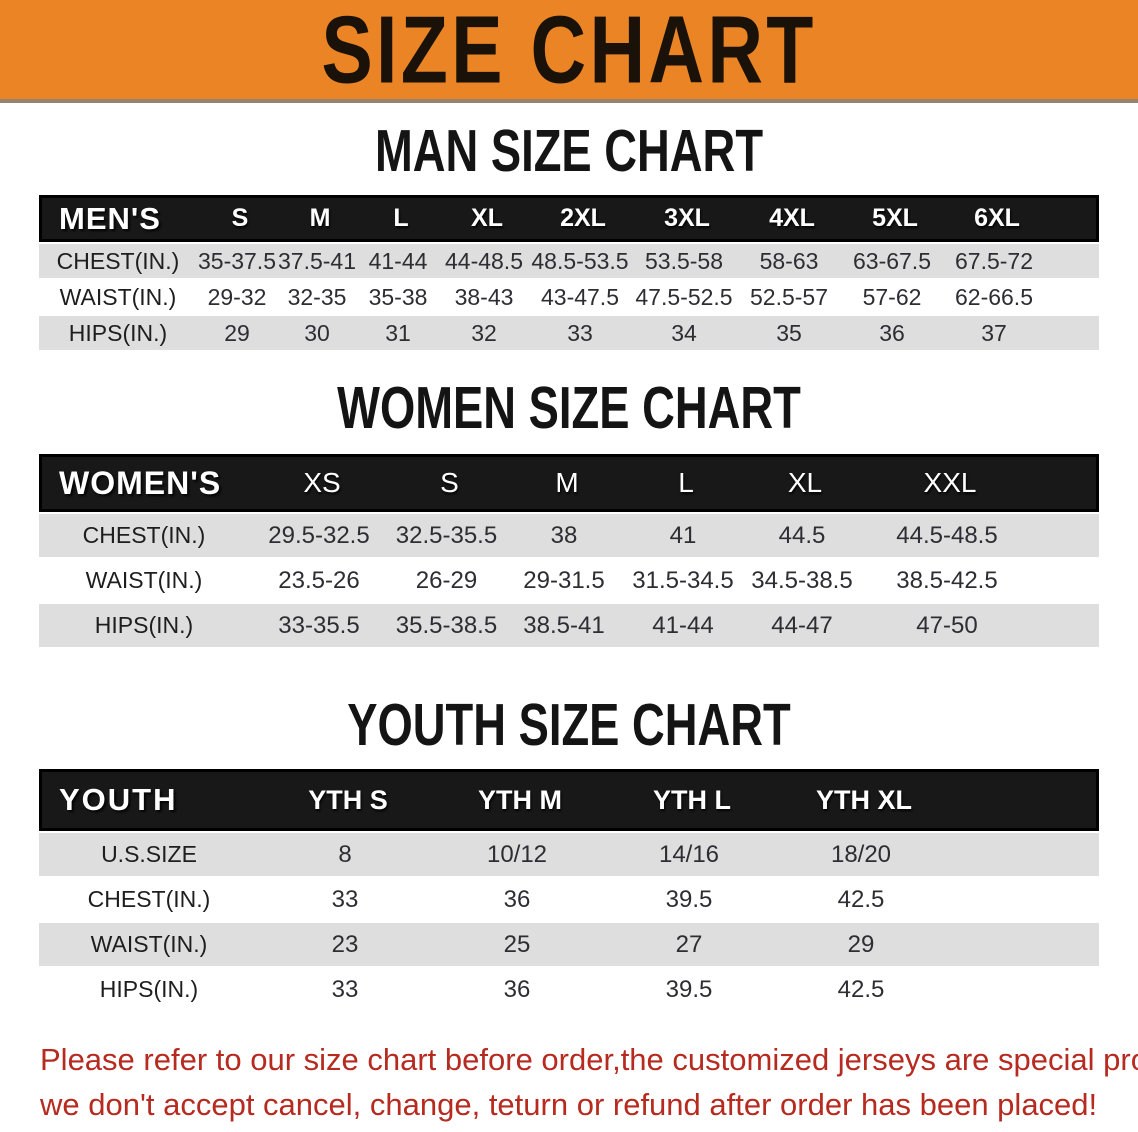 This screenshot has height=1132, width=1138. I want to click on size-cell: 34.5-38.5, so click(802, 580).